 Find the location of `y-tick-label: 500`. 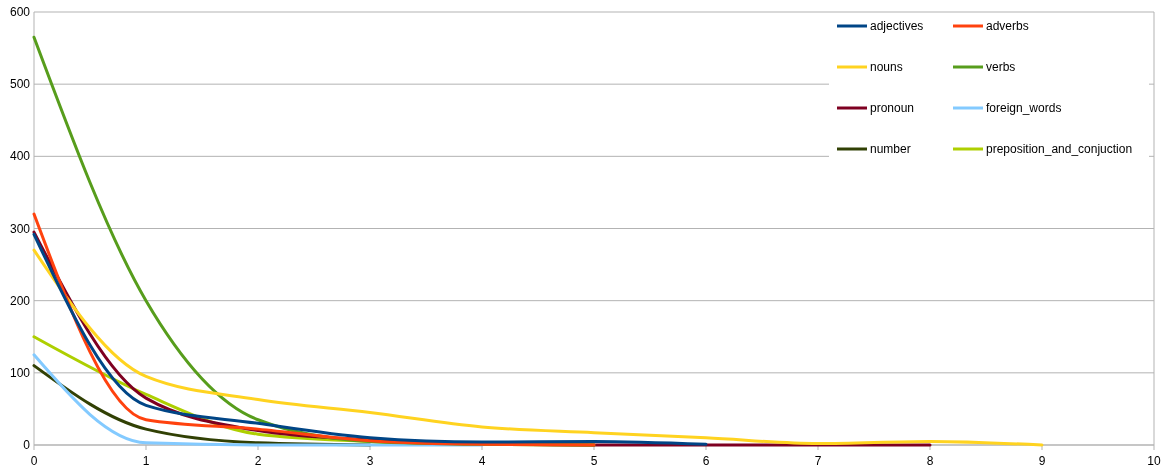

y-tick-label: 500 is located at coordinates (20, 84).